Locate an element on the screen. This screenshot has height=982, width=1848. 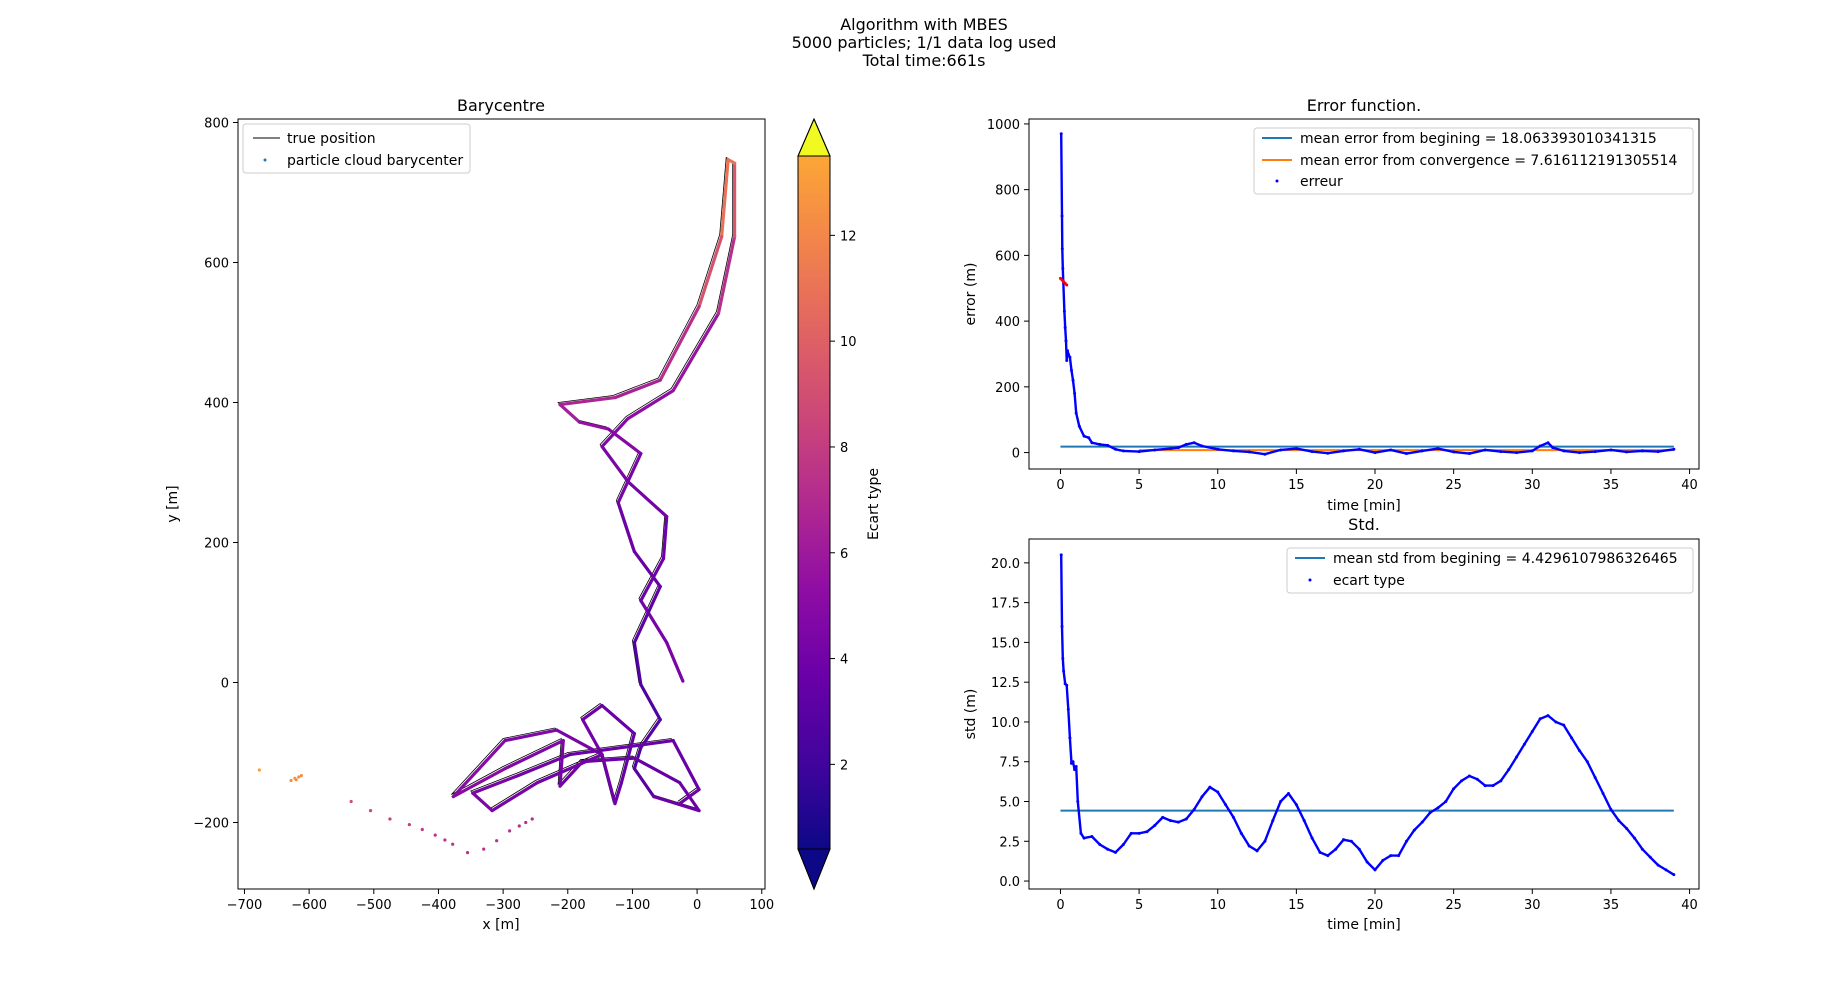
barycentre-x-axis-label: x [m] is located at coordinates (500, 925).